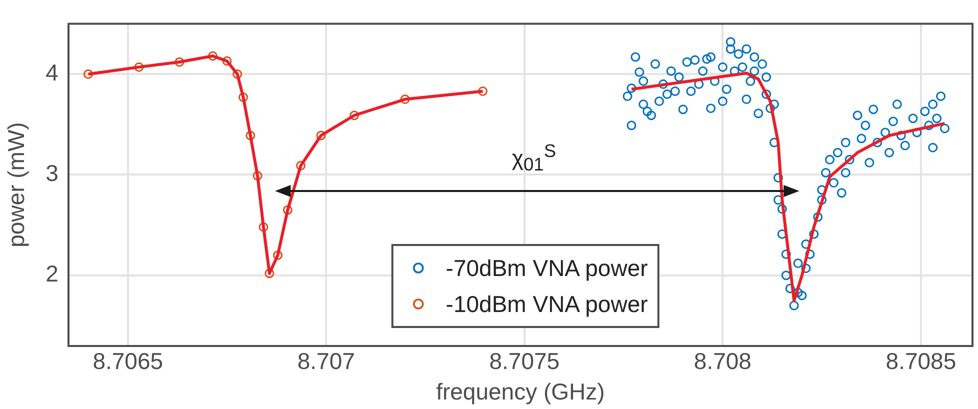 This screenshot has width=978, height=409. I want to click on y-axis-title: power (mW), so click(16, 185).